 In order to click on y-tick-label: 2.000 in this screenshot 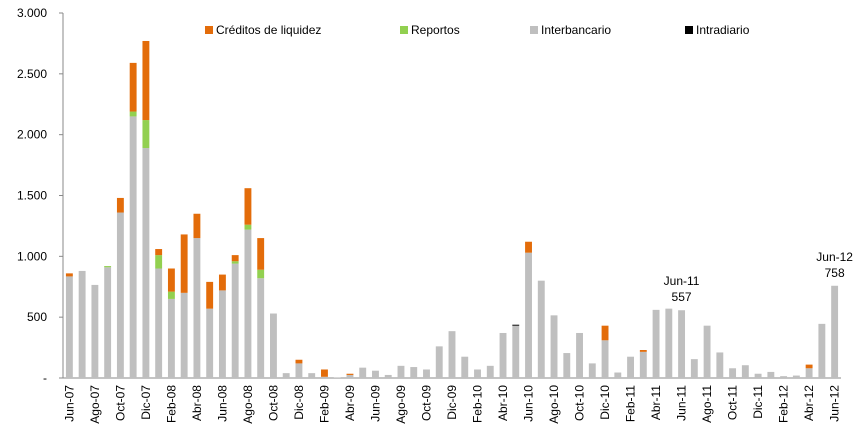, I will do `click(32, 135)`.